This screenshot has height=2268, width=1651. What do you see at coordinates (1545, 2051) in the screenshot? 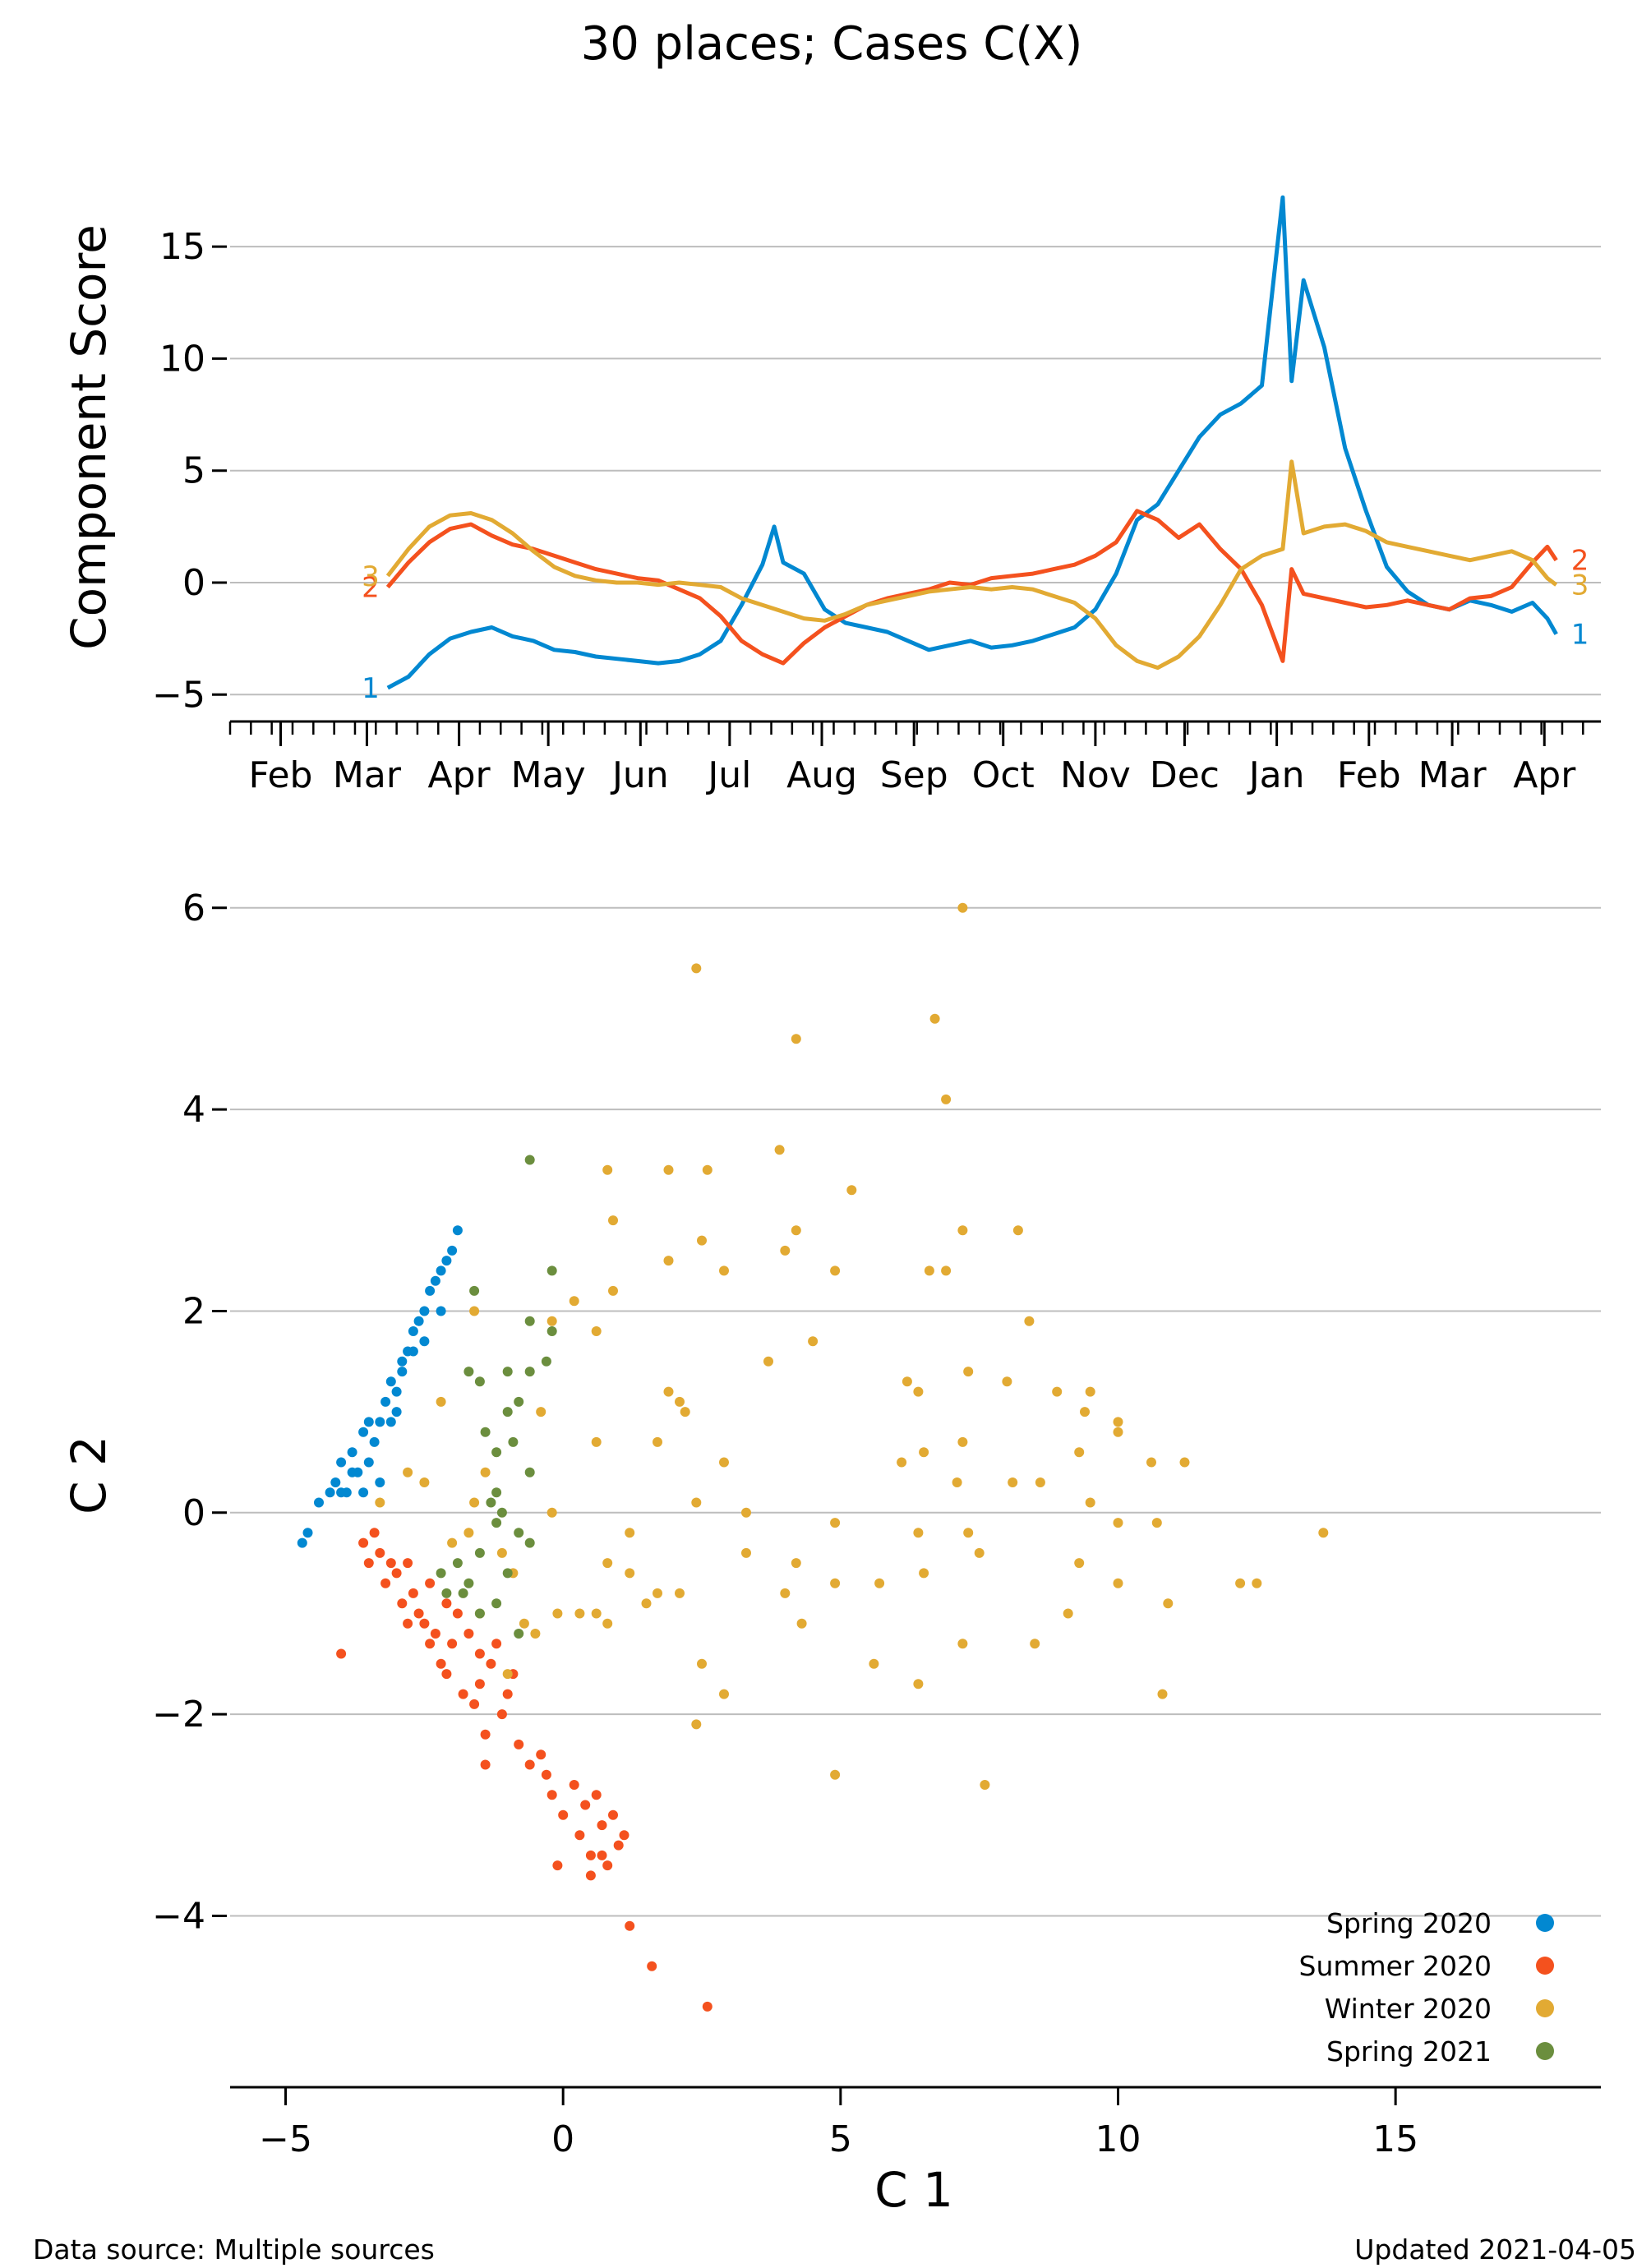
I see `legend-marker` at bounding box center [1545, 2051].